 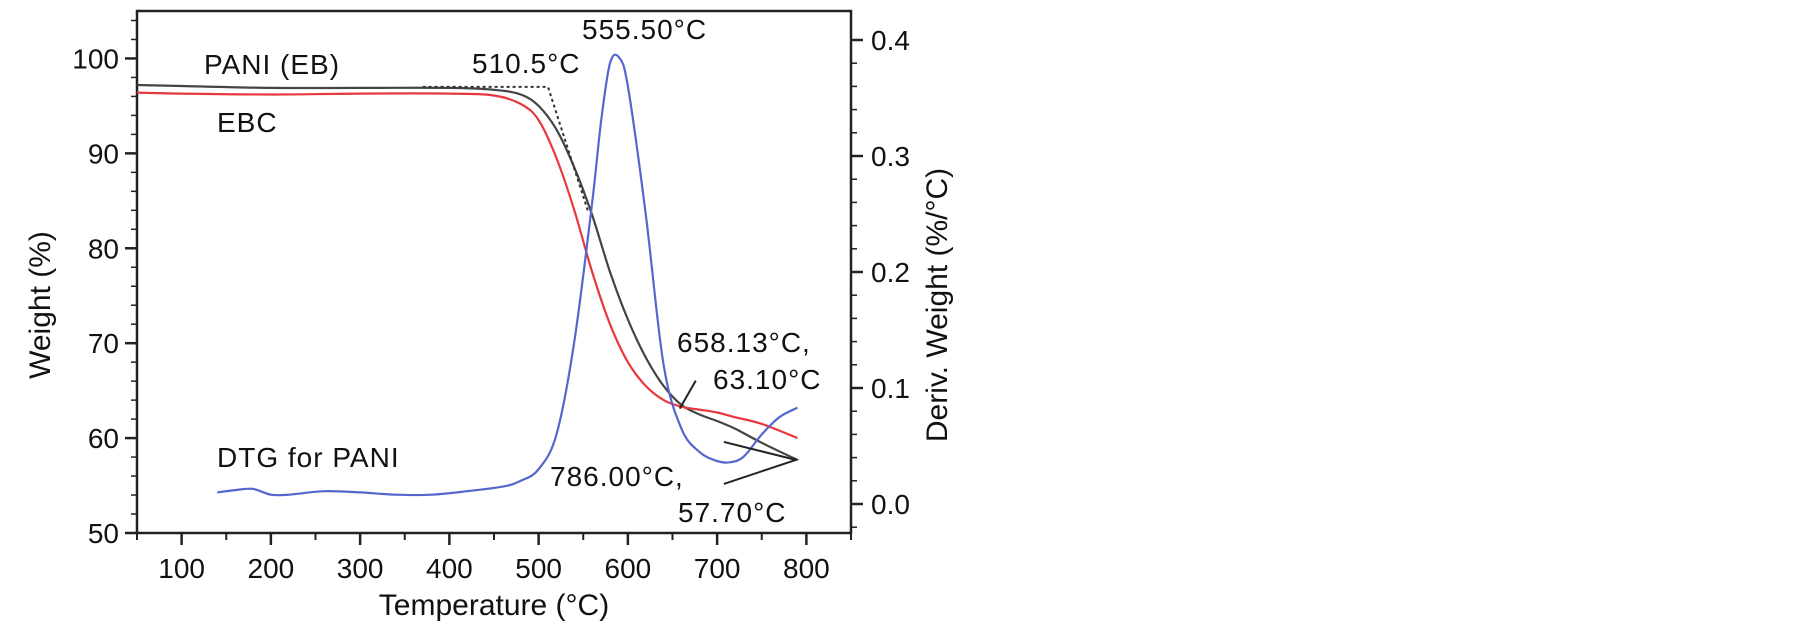 I want to click on peak-temp-label: 555.50°C, so click(x=644, y=29).